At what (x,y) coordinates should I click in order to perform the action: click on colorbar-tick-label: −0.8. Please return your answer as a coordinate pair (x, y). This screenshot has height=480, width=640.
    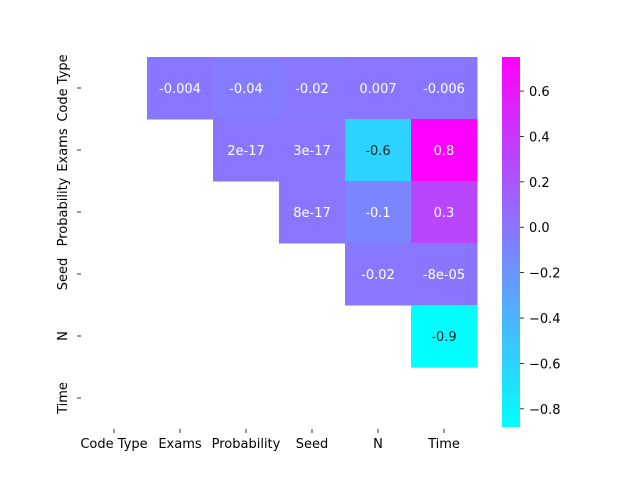
    Looking at the image, I should click on (545, 410).